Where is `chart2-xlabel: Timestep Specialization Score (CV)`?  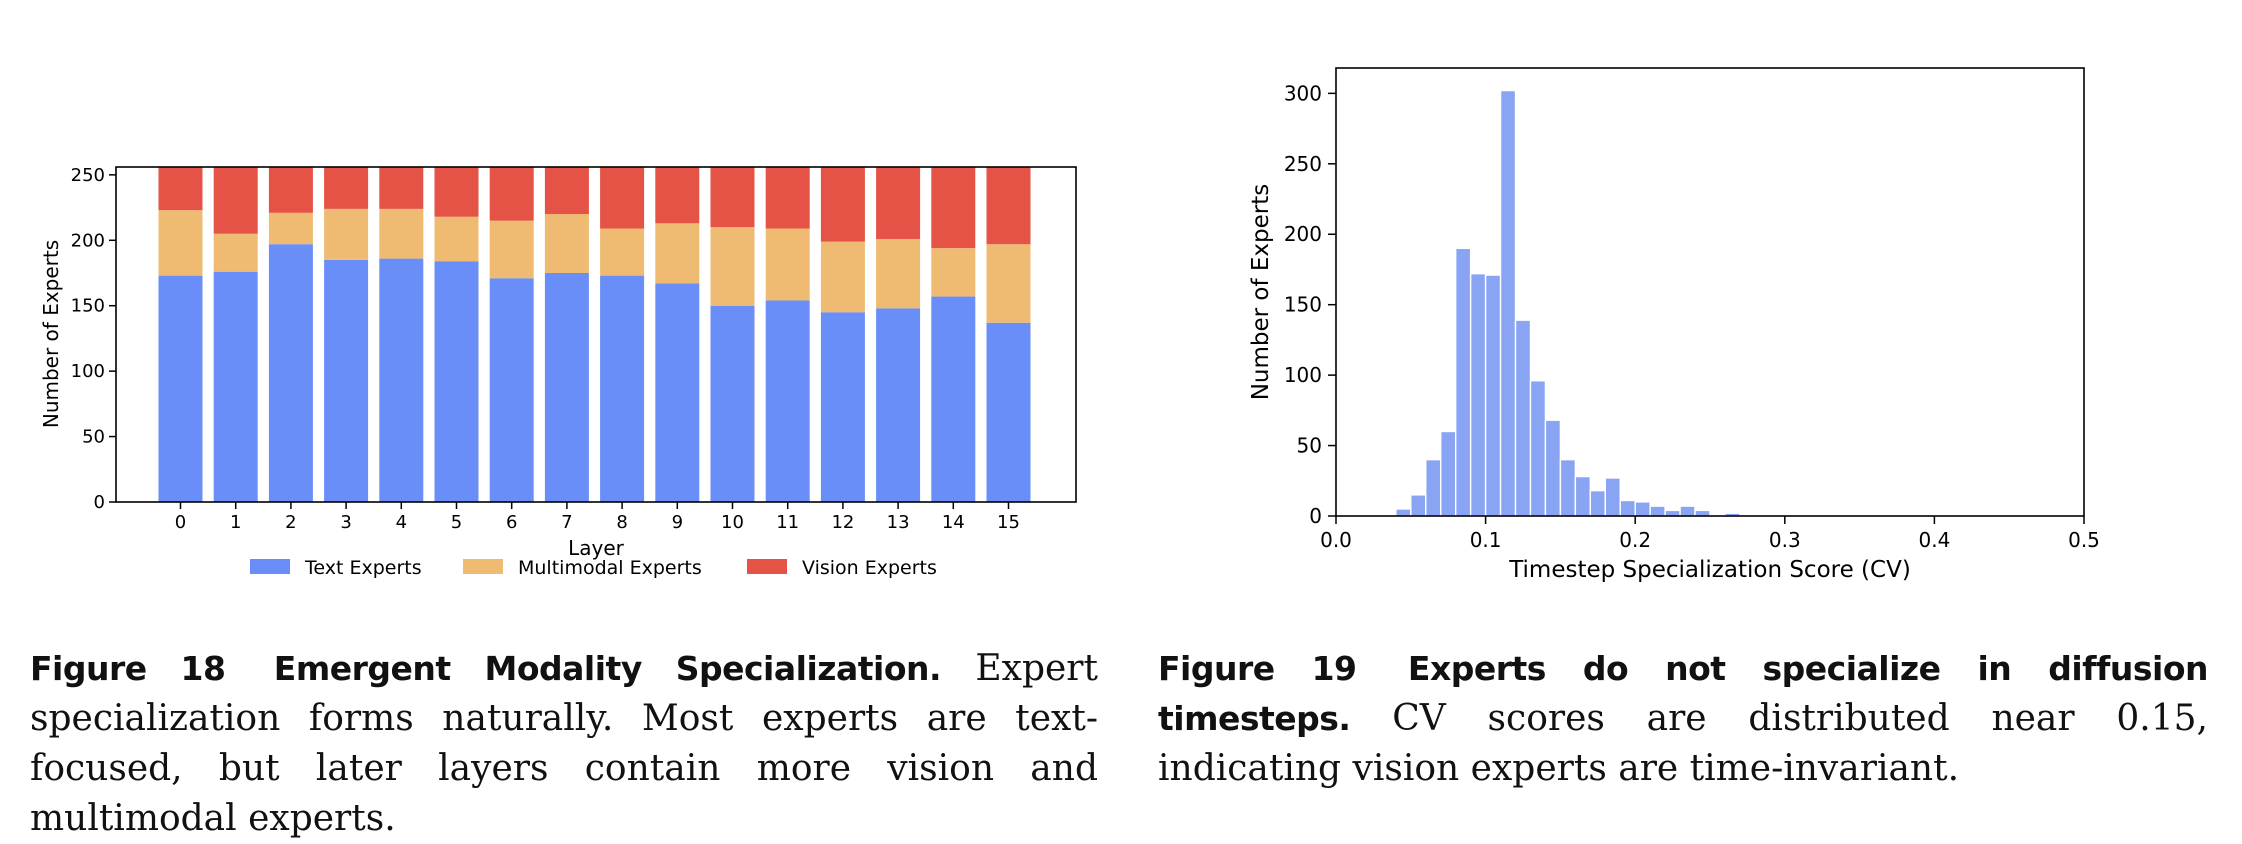 chart2-xlabel: Timestep Specialization Score (CV) is located at coordinates (1709, 570).